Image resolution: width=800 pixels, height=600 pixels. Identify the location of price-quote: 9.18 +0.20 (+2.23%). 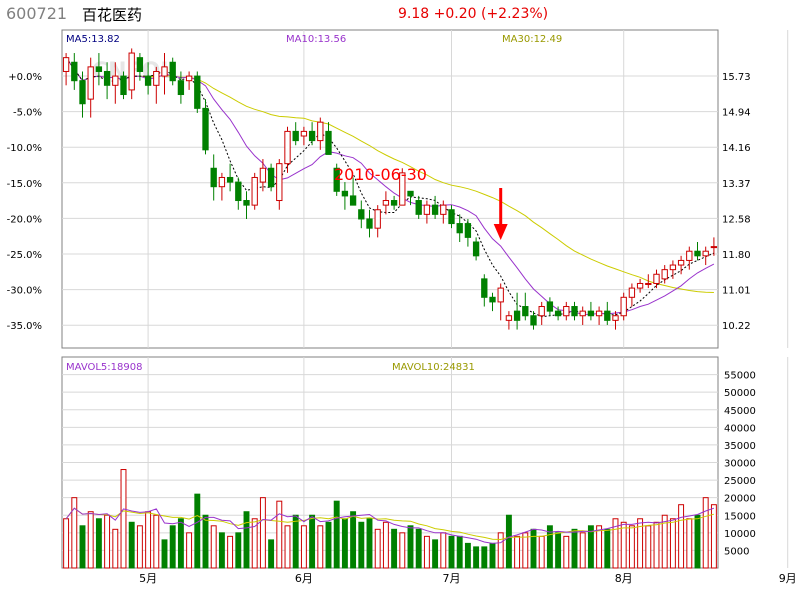
(473, 14).